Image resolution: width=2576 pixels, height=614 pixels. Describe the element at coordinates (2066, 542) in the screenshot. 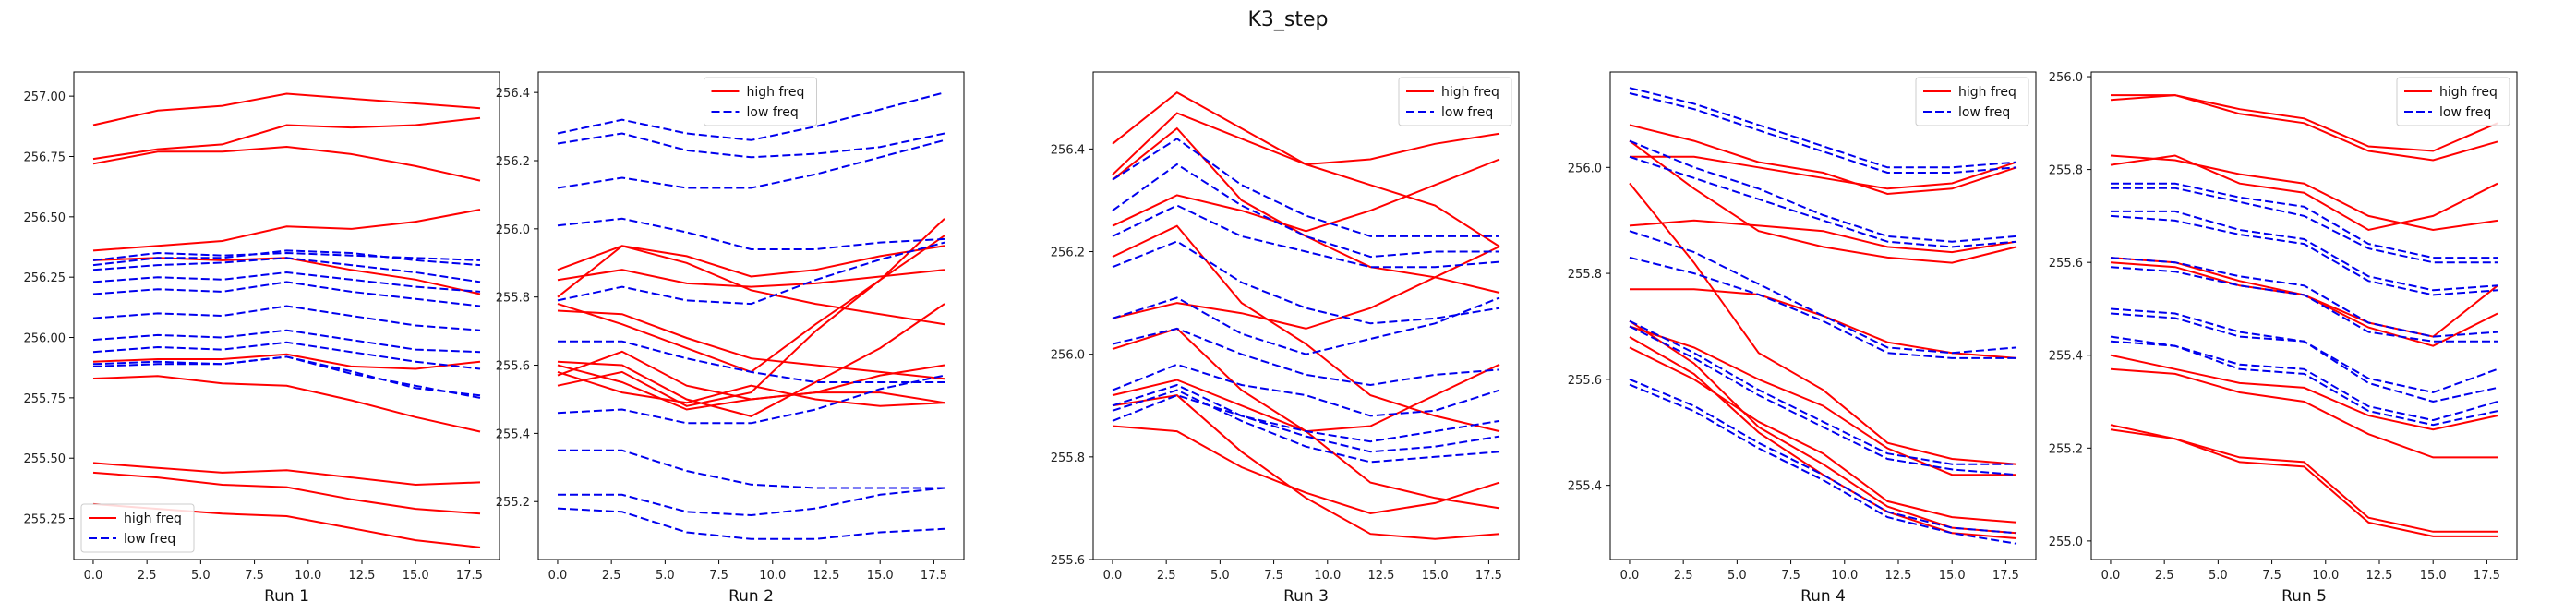

I see `y-tick-label: 255.0` at that location.